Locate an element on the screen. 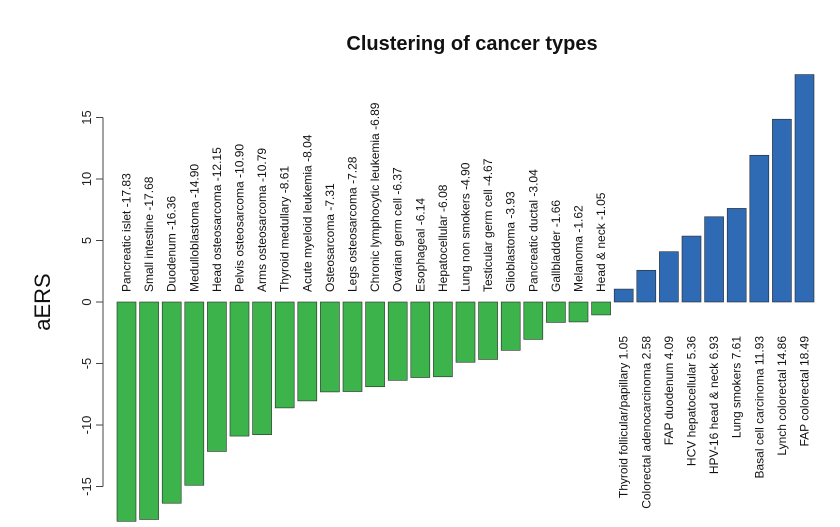 The image size is (840, 527). category-name: Acute myeloid leukemia is located at coordinates (307, 228).